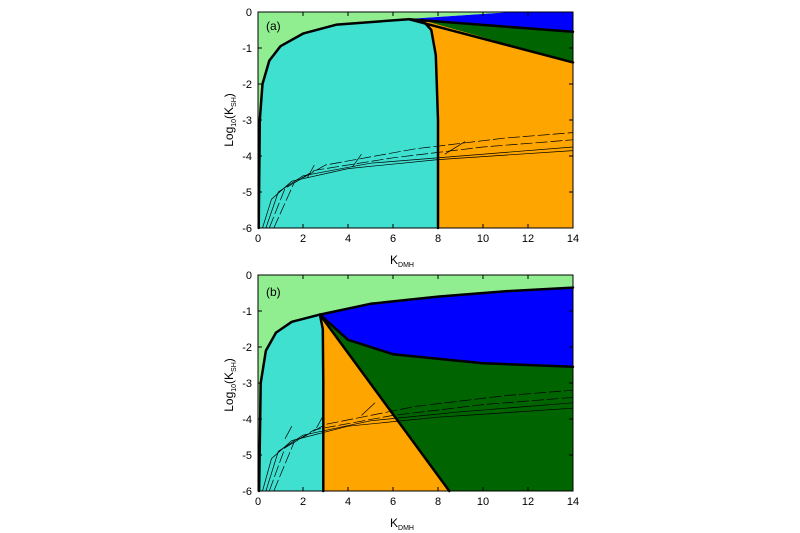 The width and height of the screenshot is (800, 533). I want to click on panel-b-x-tick-label: 4, so click(348, 502).